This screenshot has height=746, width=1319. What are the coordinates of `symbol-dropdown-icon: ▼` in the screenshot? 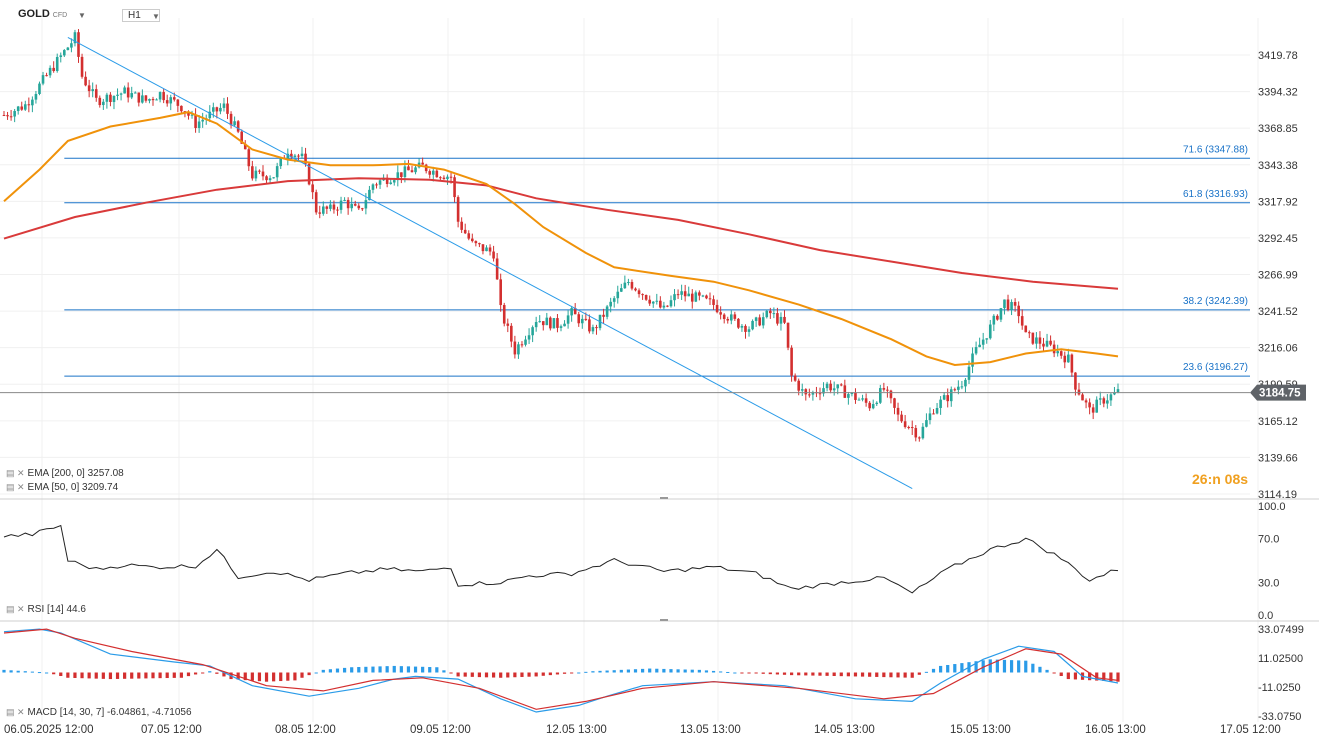 It's located at (82, 15).